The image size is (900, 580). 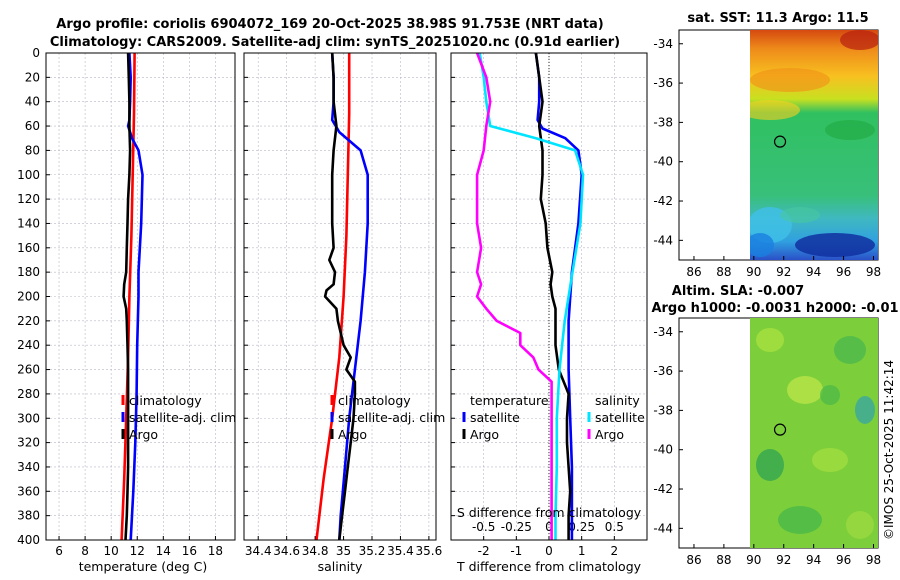 I want to click on x-tick-label: 12, so click(x=137, y=551).